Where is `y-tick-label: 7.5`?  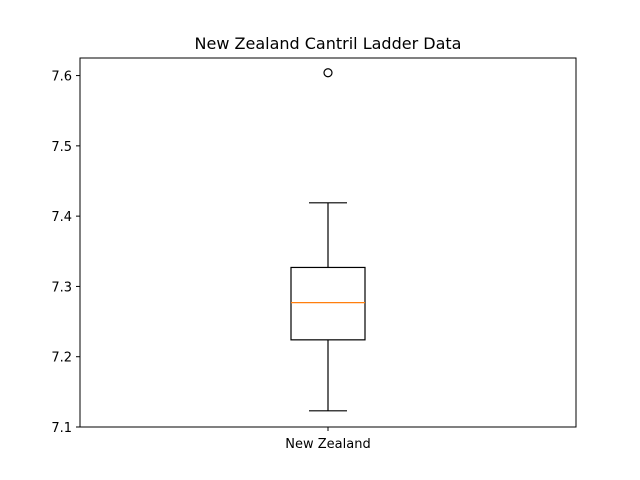 y-tick-label: 7.5 is located at coordinates (61, 147).